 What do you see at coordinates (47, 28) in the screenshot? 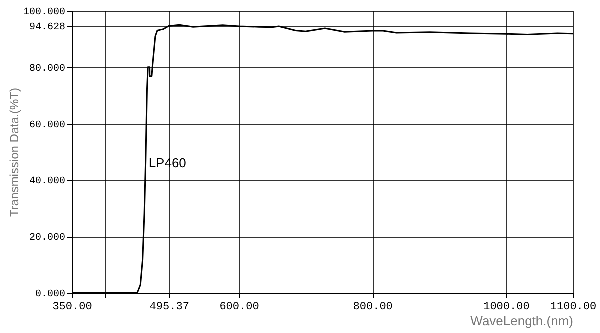
I see `y-tick-label: 94.628` at bounding box center [47, 28].